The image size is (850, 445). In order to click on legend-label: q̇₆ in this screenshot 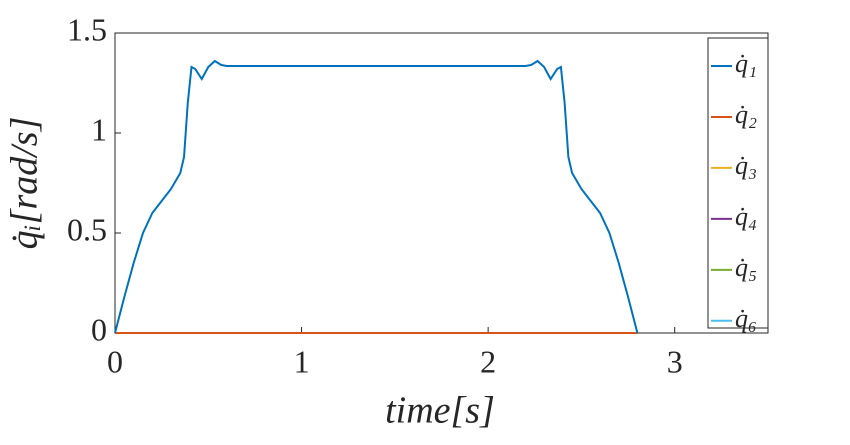, I will do `click(746, 318)`.